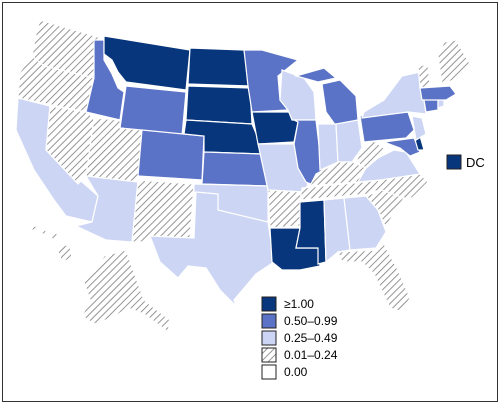 This screenshot has width=502, height=406. Describe the element at coordinates (454, 62) in the screenshot. I see `state-maine` at that location.